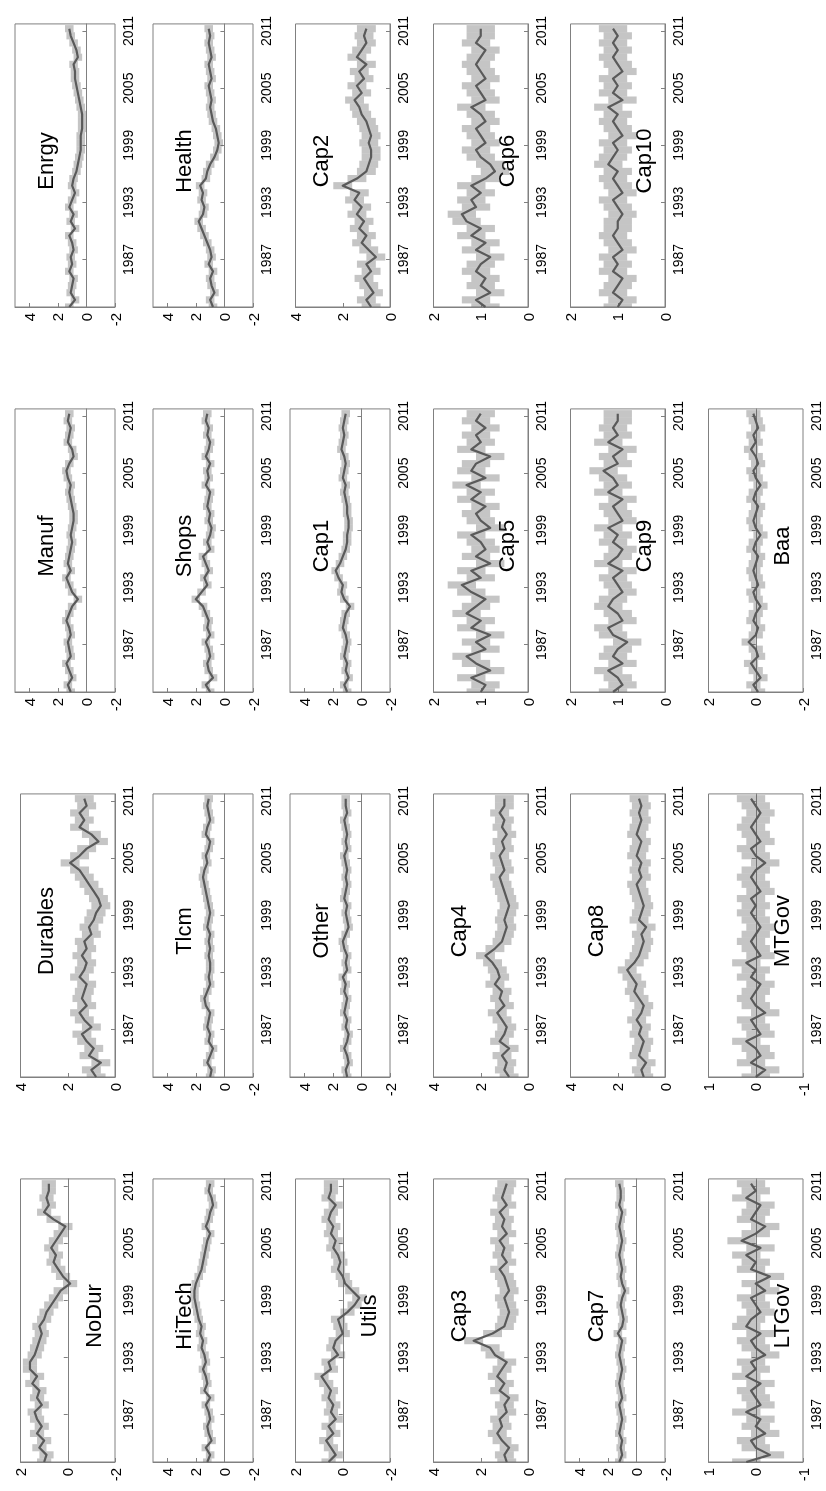 This screenshot has width=826, height=1491. What do you see at coordinates (320, 931) in the screenshot?
I see `text: Other` at bounding box center [320, 931].